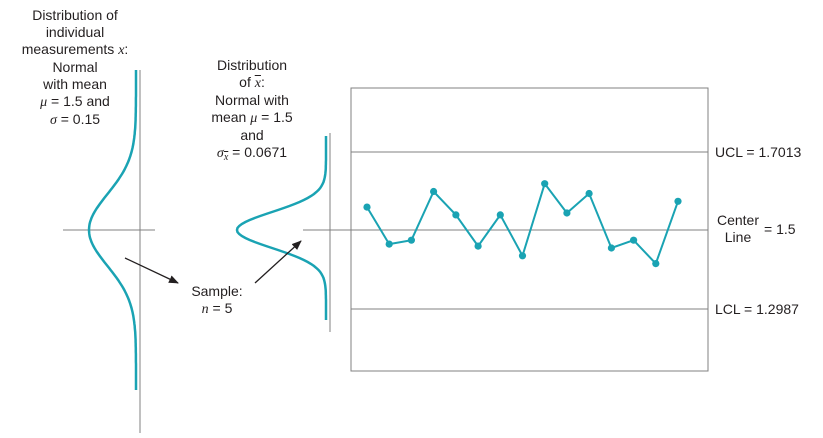 The width and height of the screenshot is (823, 438). I want to click on individual-label-line-2: individual, so click(75, 32).